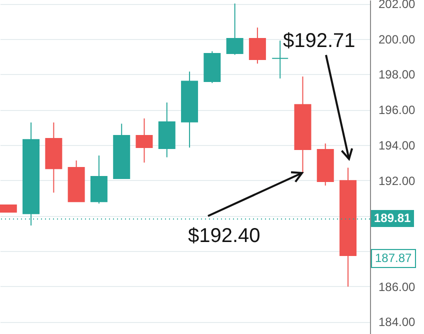 The image size is (424, 334). What do you see at coordinates (397, 287) in the screenshot?
I see `y-tick-label: 186.00` at bounding box center [397, 287].